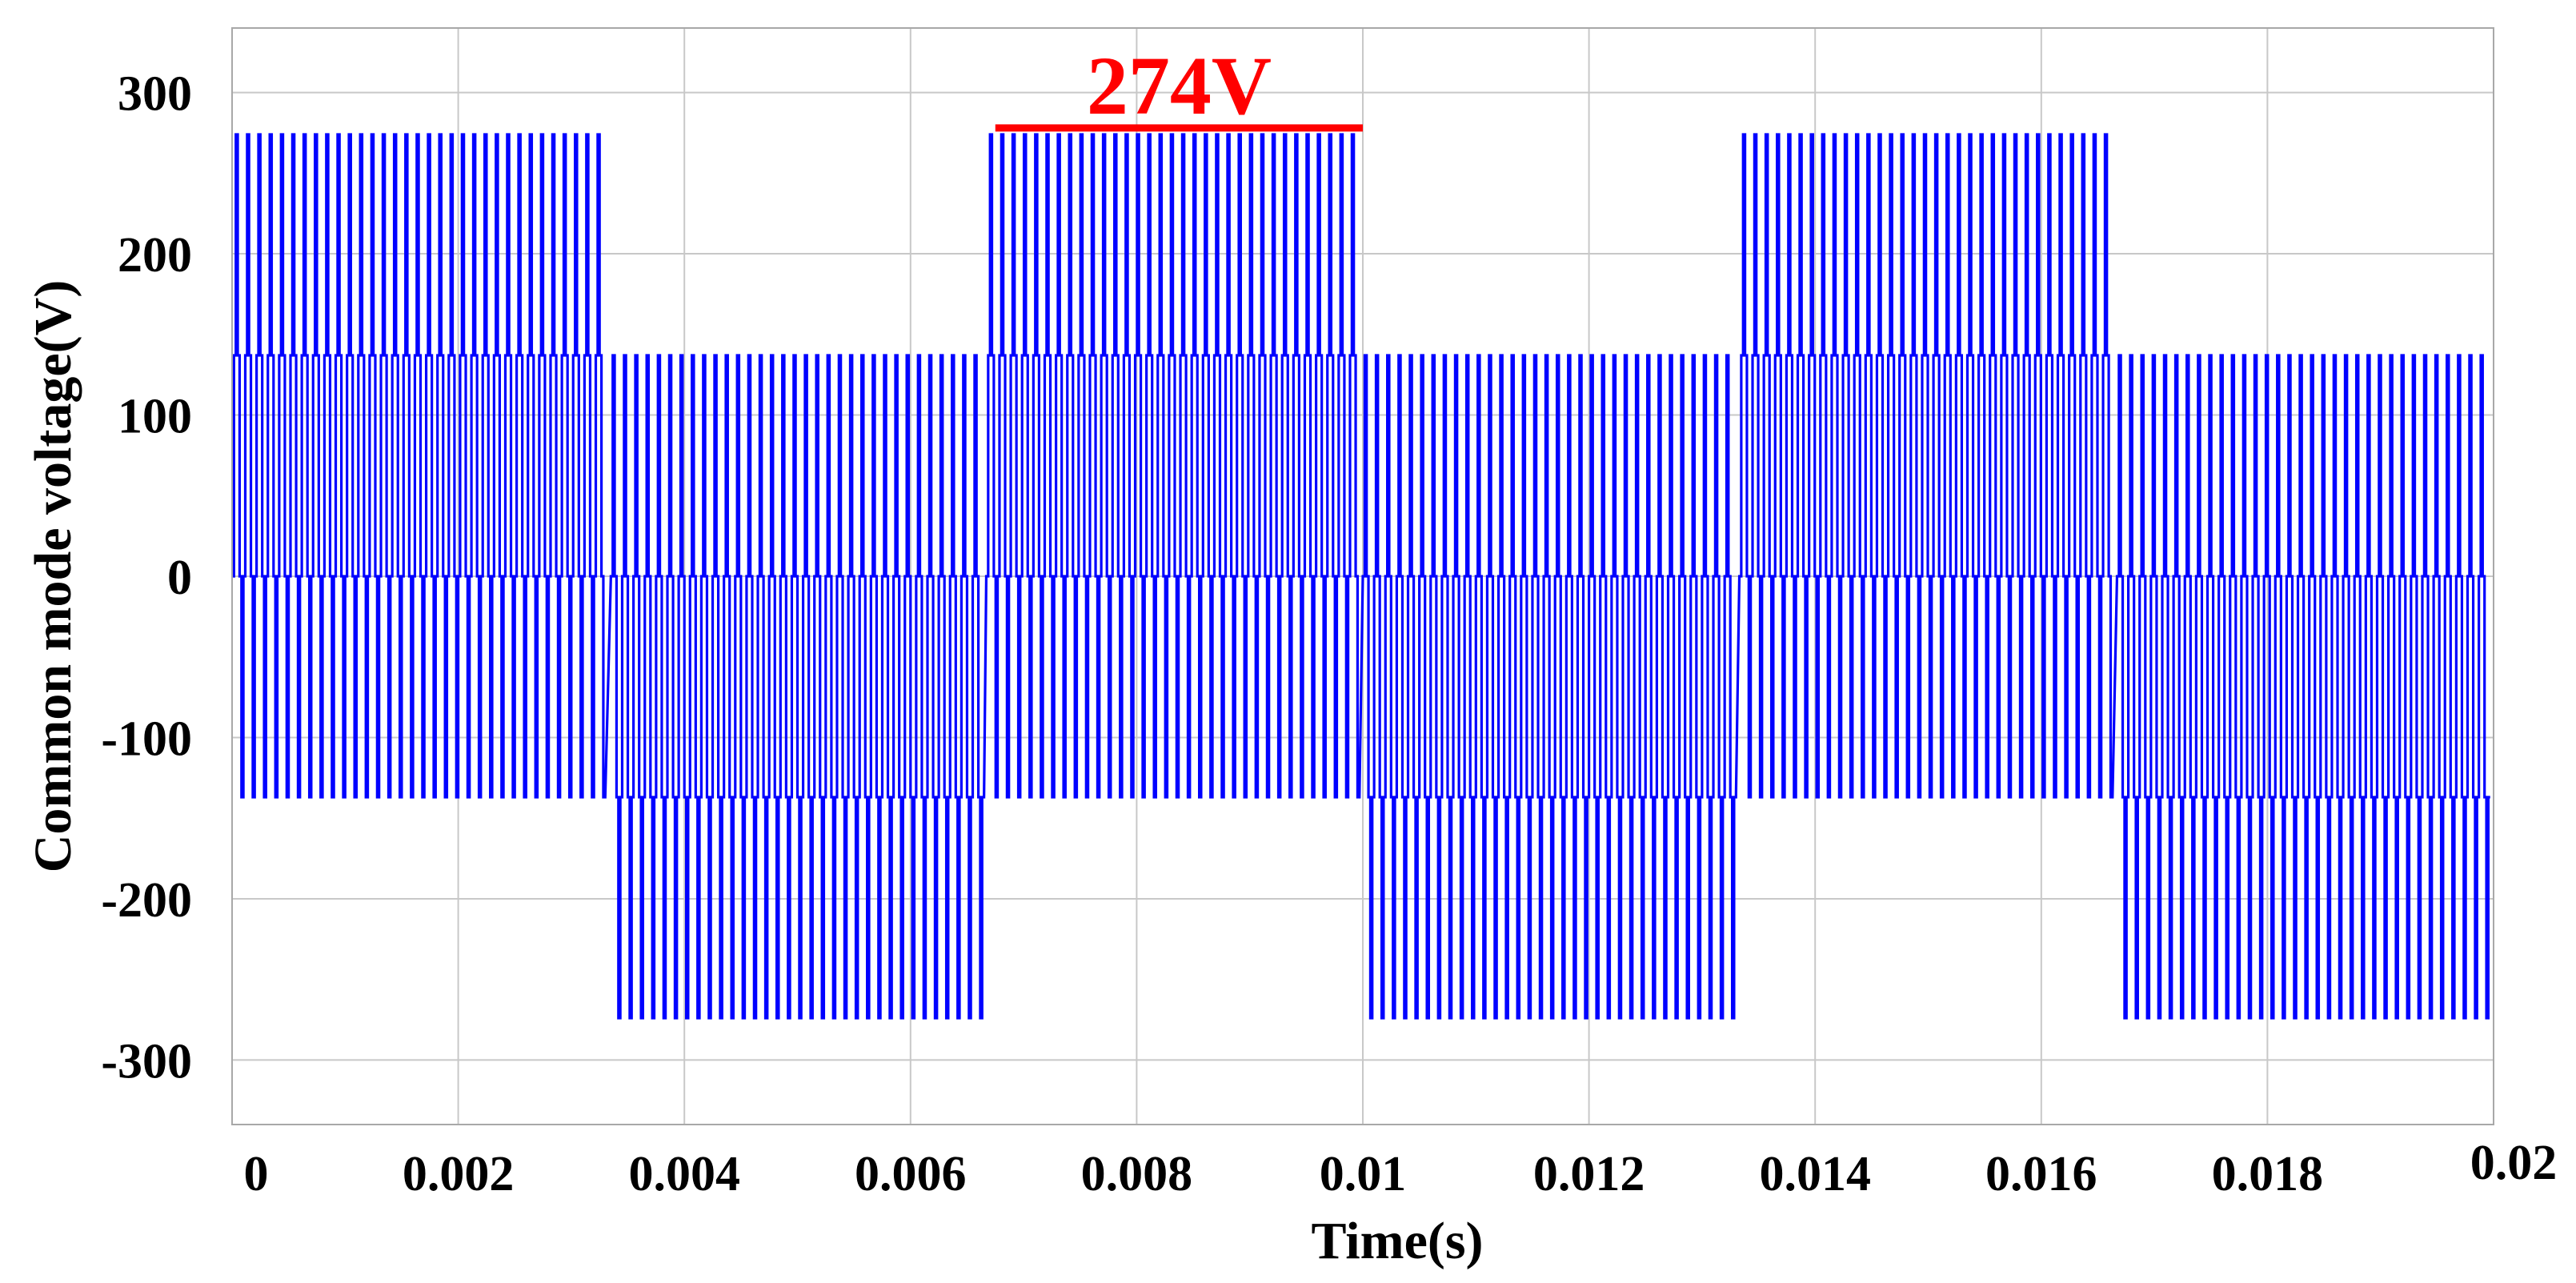  What do you see at coordinates (146, 578) in the screenshot?
I see `y-tick-labels: 300 200 100 0 -100 -200 -300` at bounding box center [146, 578].